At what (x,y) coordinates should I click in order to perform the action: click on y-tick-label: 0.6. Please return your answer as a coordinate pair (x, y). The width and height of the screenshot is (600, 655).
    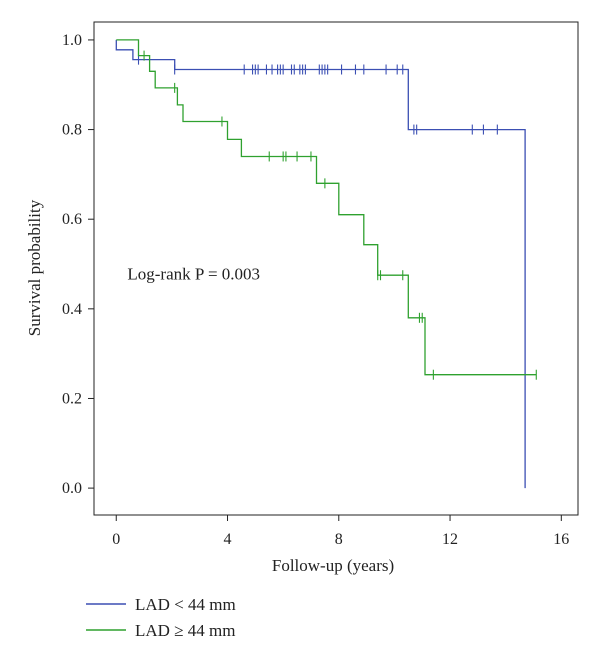
    Looking at the image, I should click on (72, 219).